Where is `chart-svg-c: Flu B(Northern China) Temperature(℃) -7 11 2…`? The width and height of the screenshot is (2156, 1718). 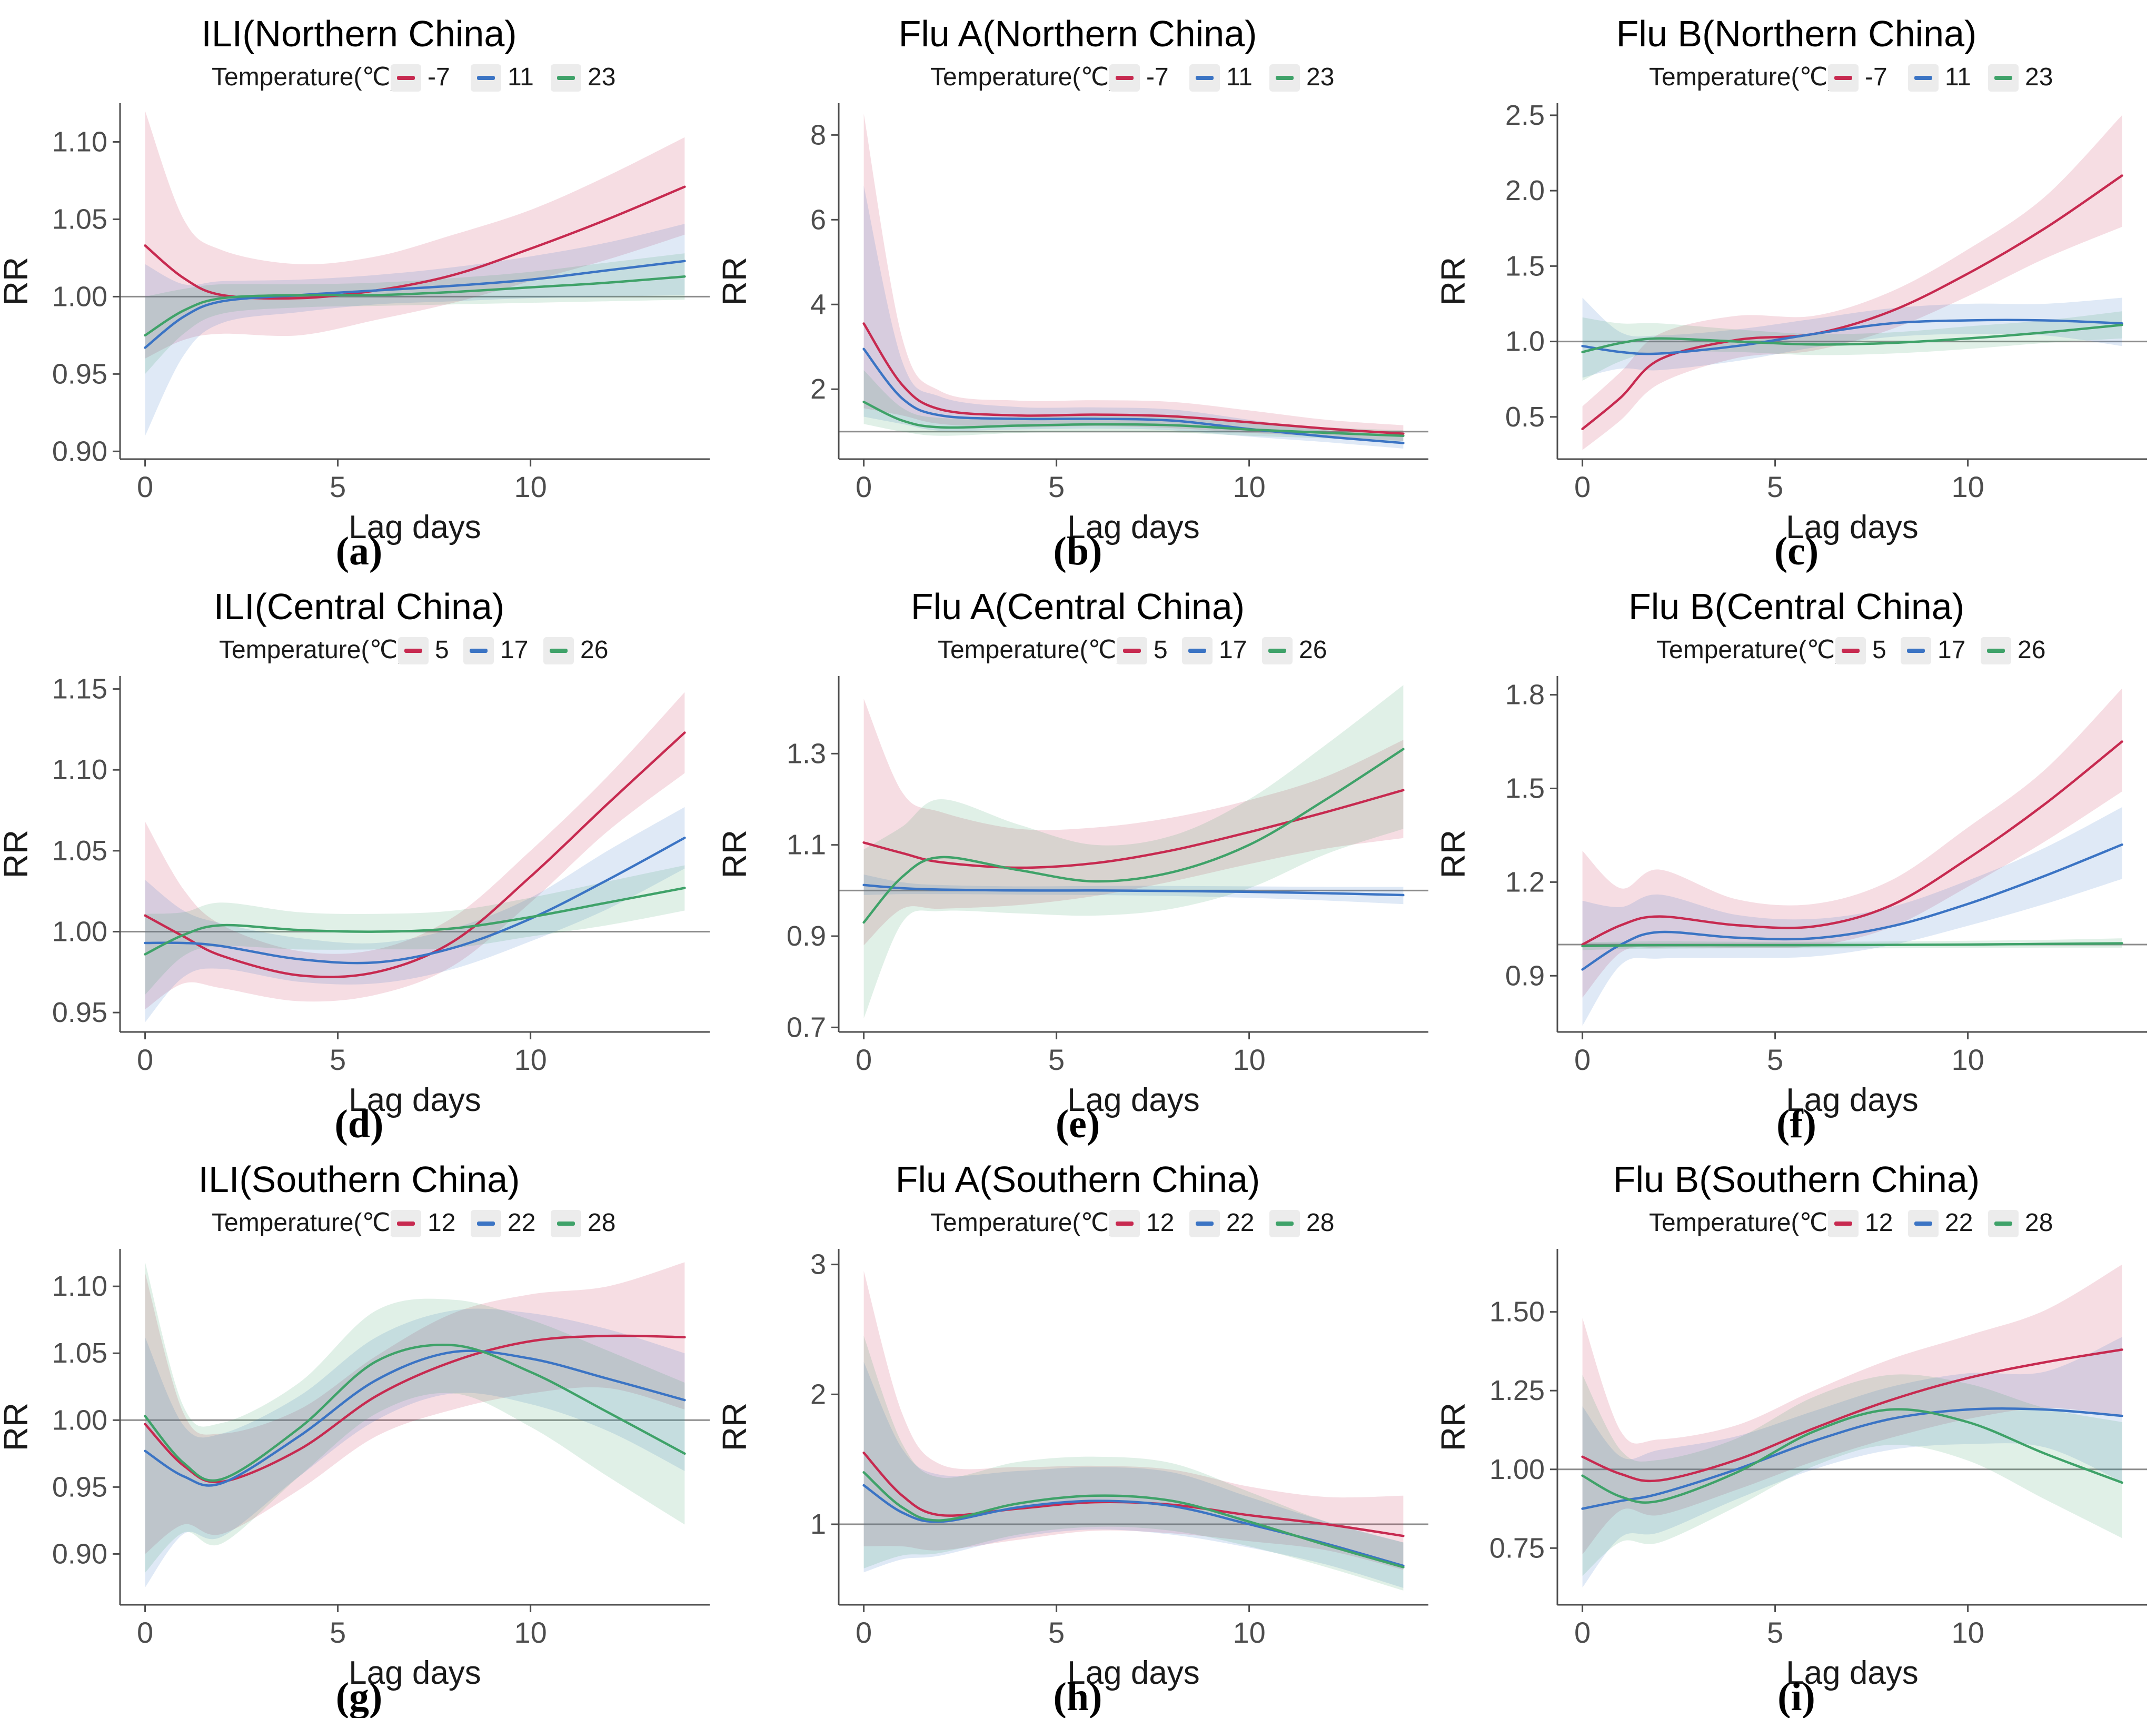 chart-svg-c: Flu B(Northern China) Temperature(℃) -7 11 2… is located at coordinates (1790, 293).